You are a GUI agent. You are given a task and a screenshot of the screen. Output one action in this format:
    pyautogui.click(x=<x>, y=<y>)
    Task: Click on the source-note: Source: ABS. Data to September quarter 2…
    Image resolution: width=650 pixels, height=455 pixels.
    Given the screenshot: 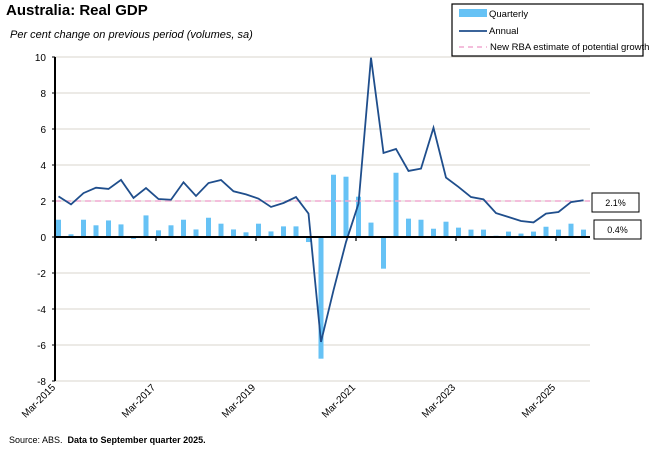 What is the action you would take?
    pyautogui.click(x=107, y=440)
    